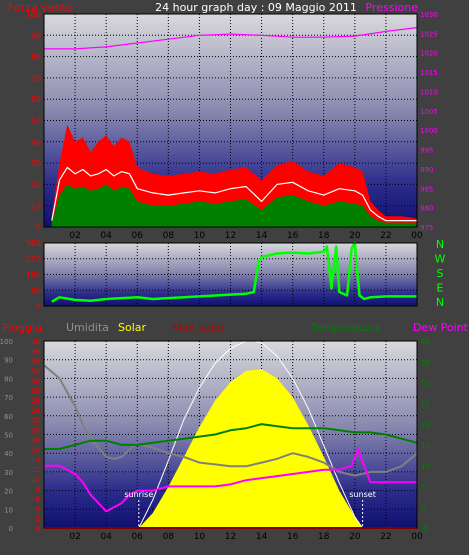 This screenshot has width=469, height=555. Describe the element at coordinates (6, 342) in the screenshot. I see `humidity-axis-tick: 100` at that location.